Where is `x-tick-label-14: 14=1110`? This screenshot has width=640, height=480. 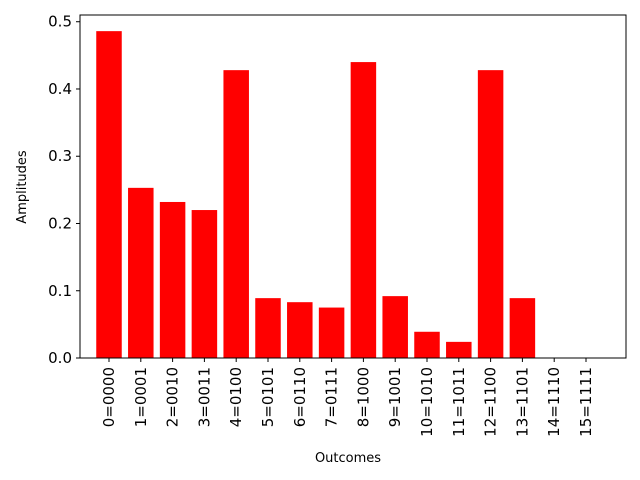
x-tick-label-14: 14=1110 is located at coordinates (554, 402).